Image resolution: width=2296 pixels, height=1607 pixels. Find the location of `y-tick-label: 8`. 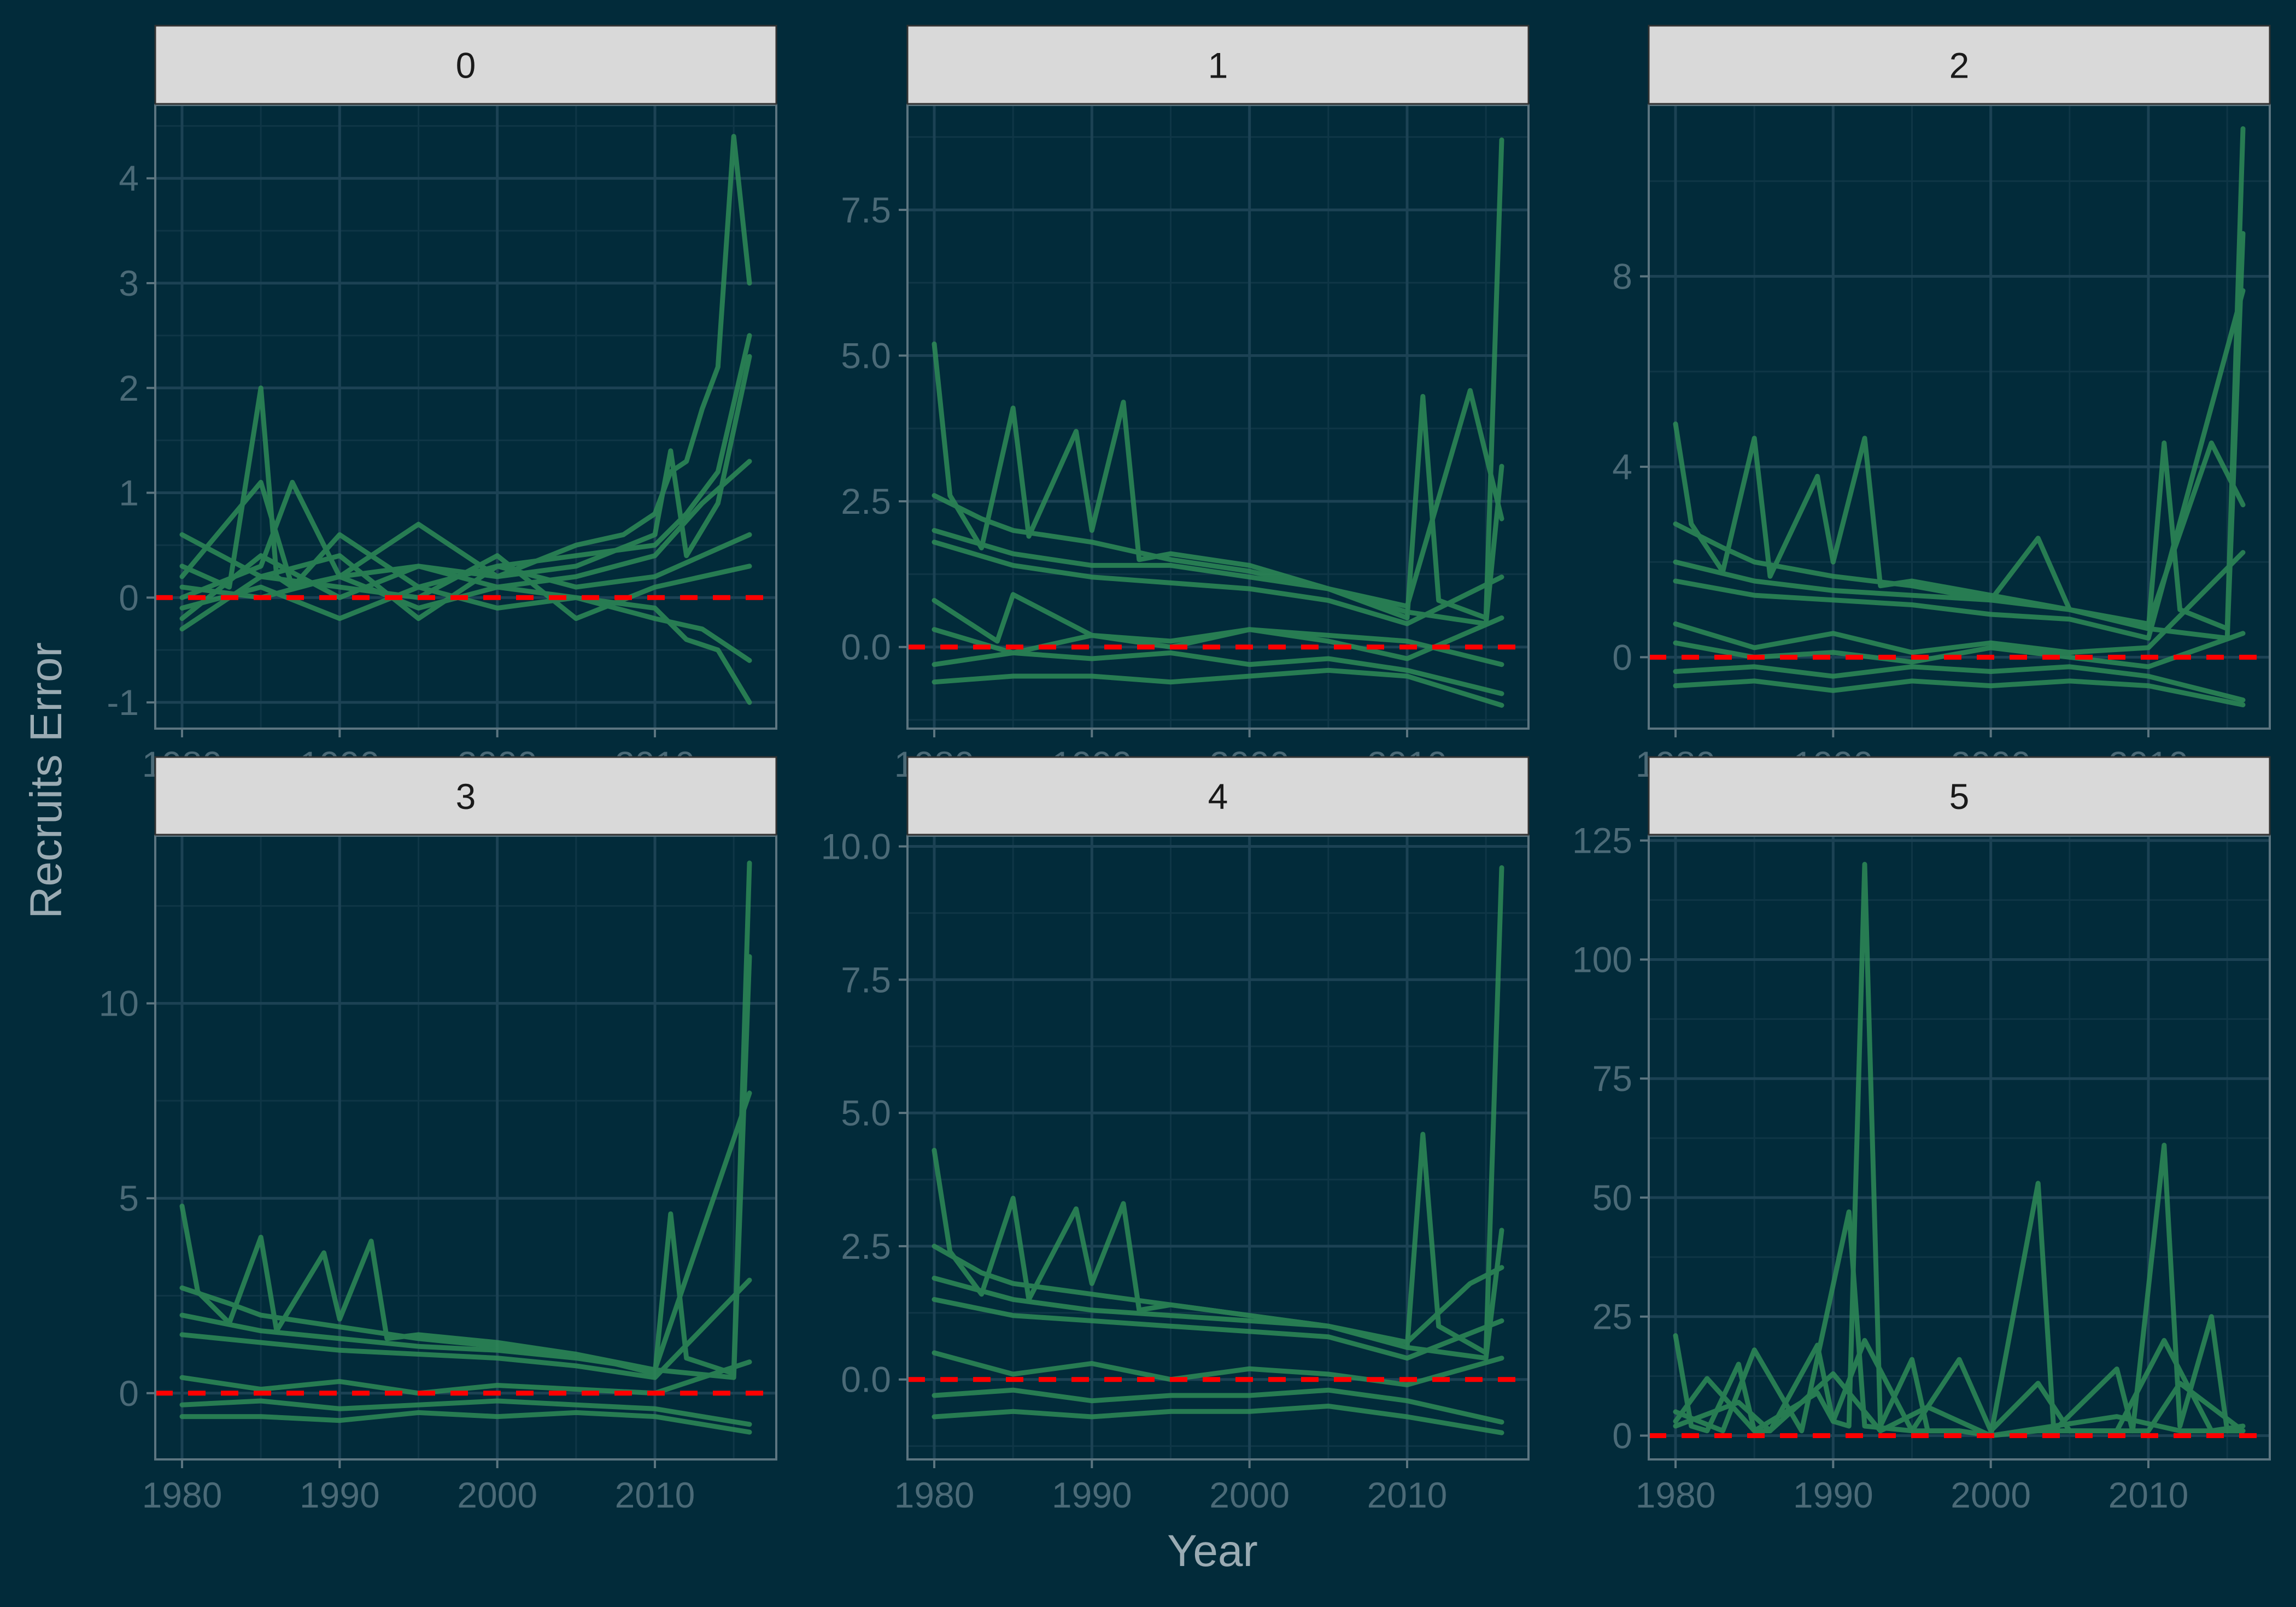

y-tick-label: 8 is located at coordinates (1622, 276).